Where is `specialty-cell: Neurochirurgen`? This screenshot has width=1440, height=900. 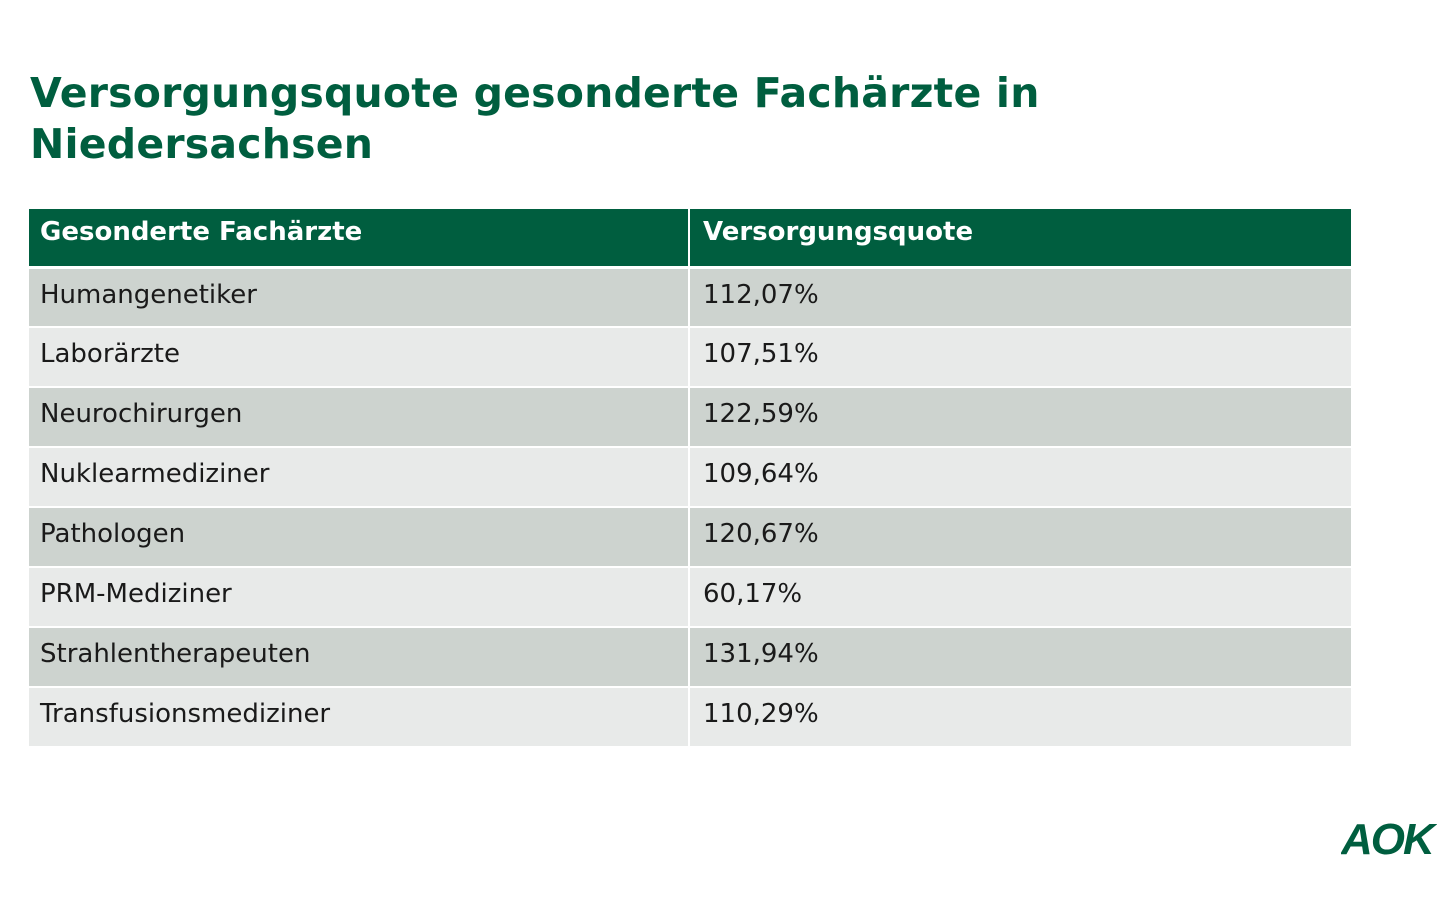
specialty-cell: Neurochirurgen is located at coordinates (359, 417).